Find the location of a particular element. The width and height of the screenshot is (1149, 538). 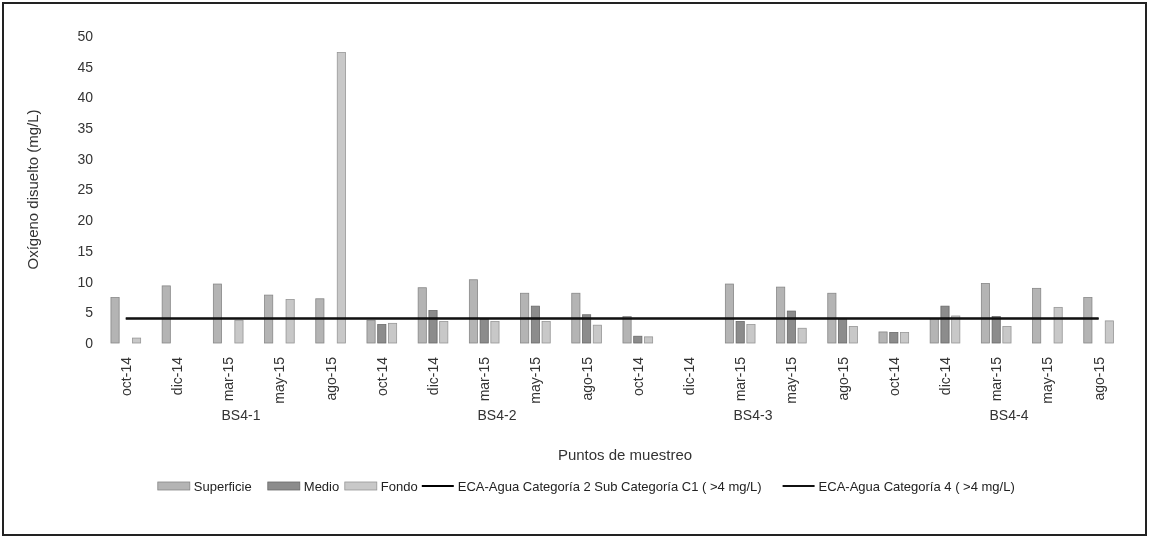

y-tick-label: 30 is located at coordinates (85, 158).